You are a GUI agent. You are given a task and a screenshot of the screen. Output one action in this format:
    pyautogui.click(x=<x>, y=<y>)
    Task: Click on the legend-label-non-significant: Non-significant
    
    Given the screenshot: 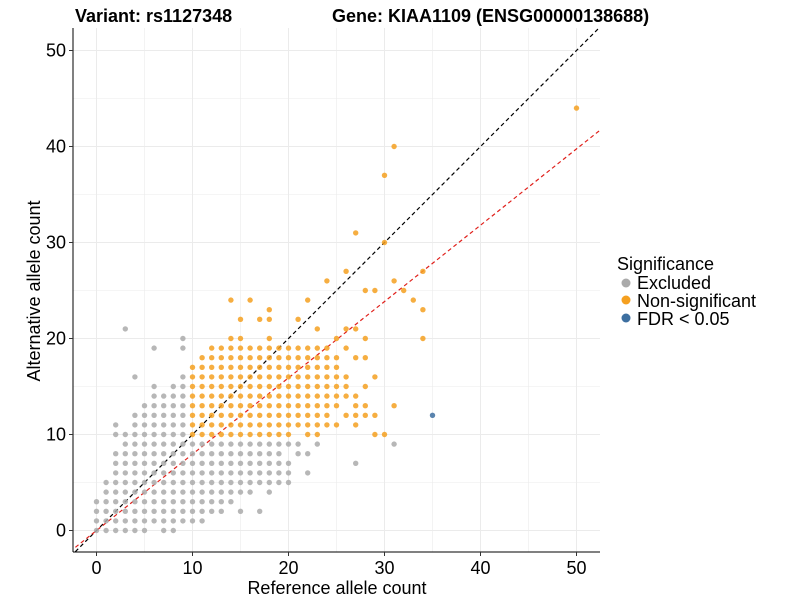 What is the action you would take?
    pyautogui.click(x=696, y=301)
    